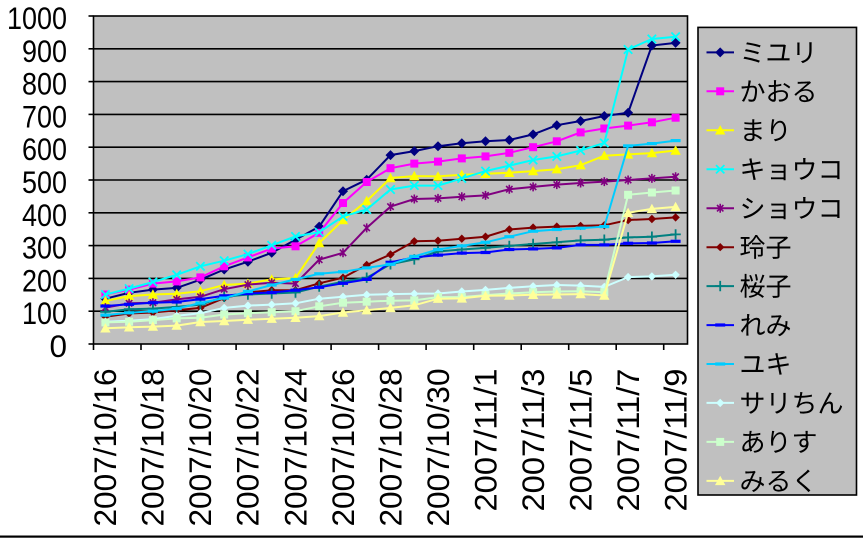 This screenshot has width=863, height=547. Describe the element at coordinates (580, 440) in the screenshot. I see `svg-text: 2007/11/5` at that location.